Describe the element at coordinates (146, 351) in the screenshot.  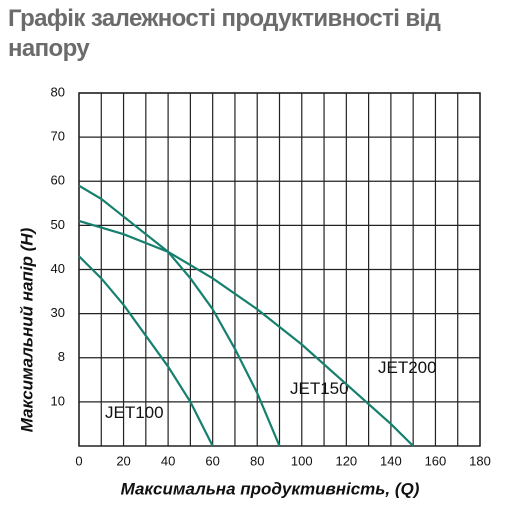
I see `line` at that location.